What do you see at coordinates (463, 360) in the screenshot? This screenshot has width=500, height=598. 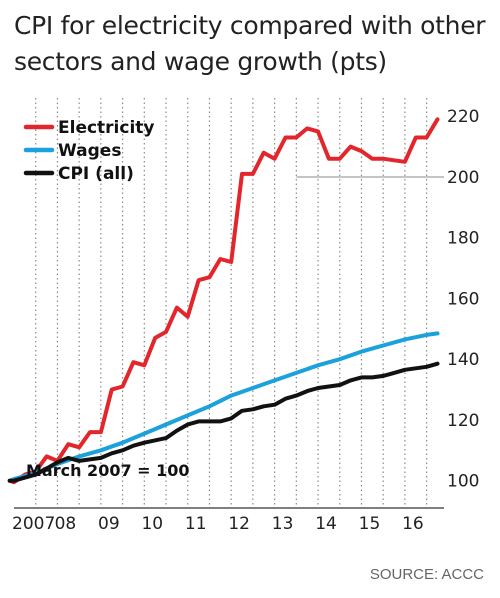 I see `y-tick-label: 140` at bounding box center [463, 360].